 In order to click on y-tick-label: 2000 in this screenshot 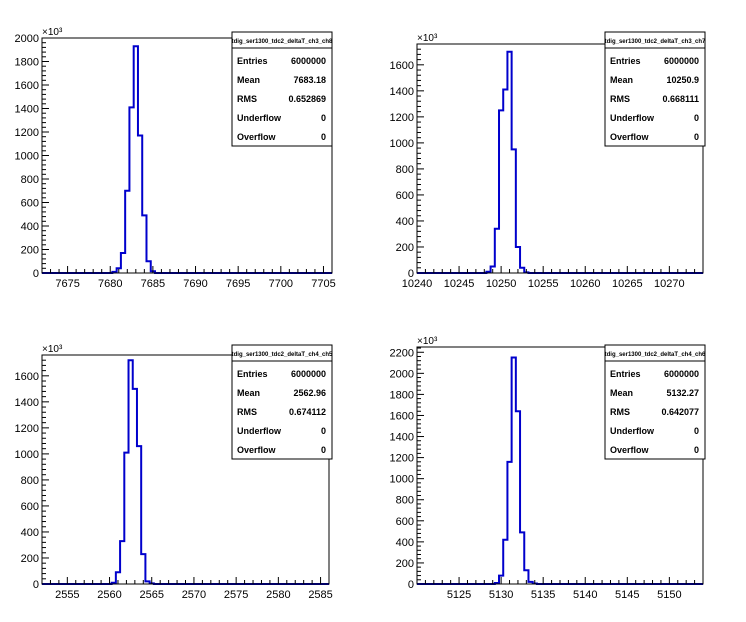, I will do `click(27, 39)`.